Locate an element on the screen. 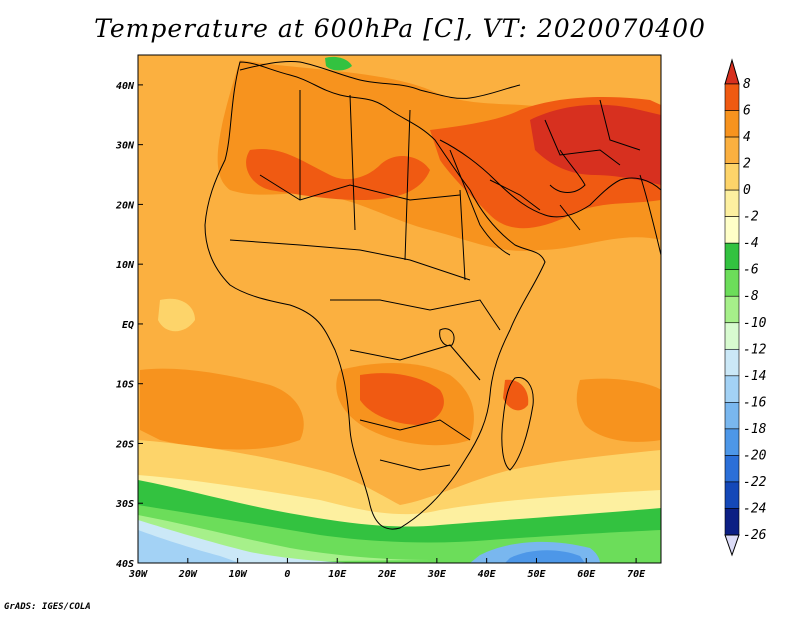 This screenshot has height=618, width=800. colorbar-label: -20 is located at coordinates (755, 455).